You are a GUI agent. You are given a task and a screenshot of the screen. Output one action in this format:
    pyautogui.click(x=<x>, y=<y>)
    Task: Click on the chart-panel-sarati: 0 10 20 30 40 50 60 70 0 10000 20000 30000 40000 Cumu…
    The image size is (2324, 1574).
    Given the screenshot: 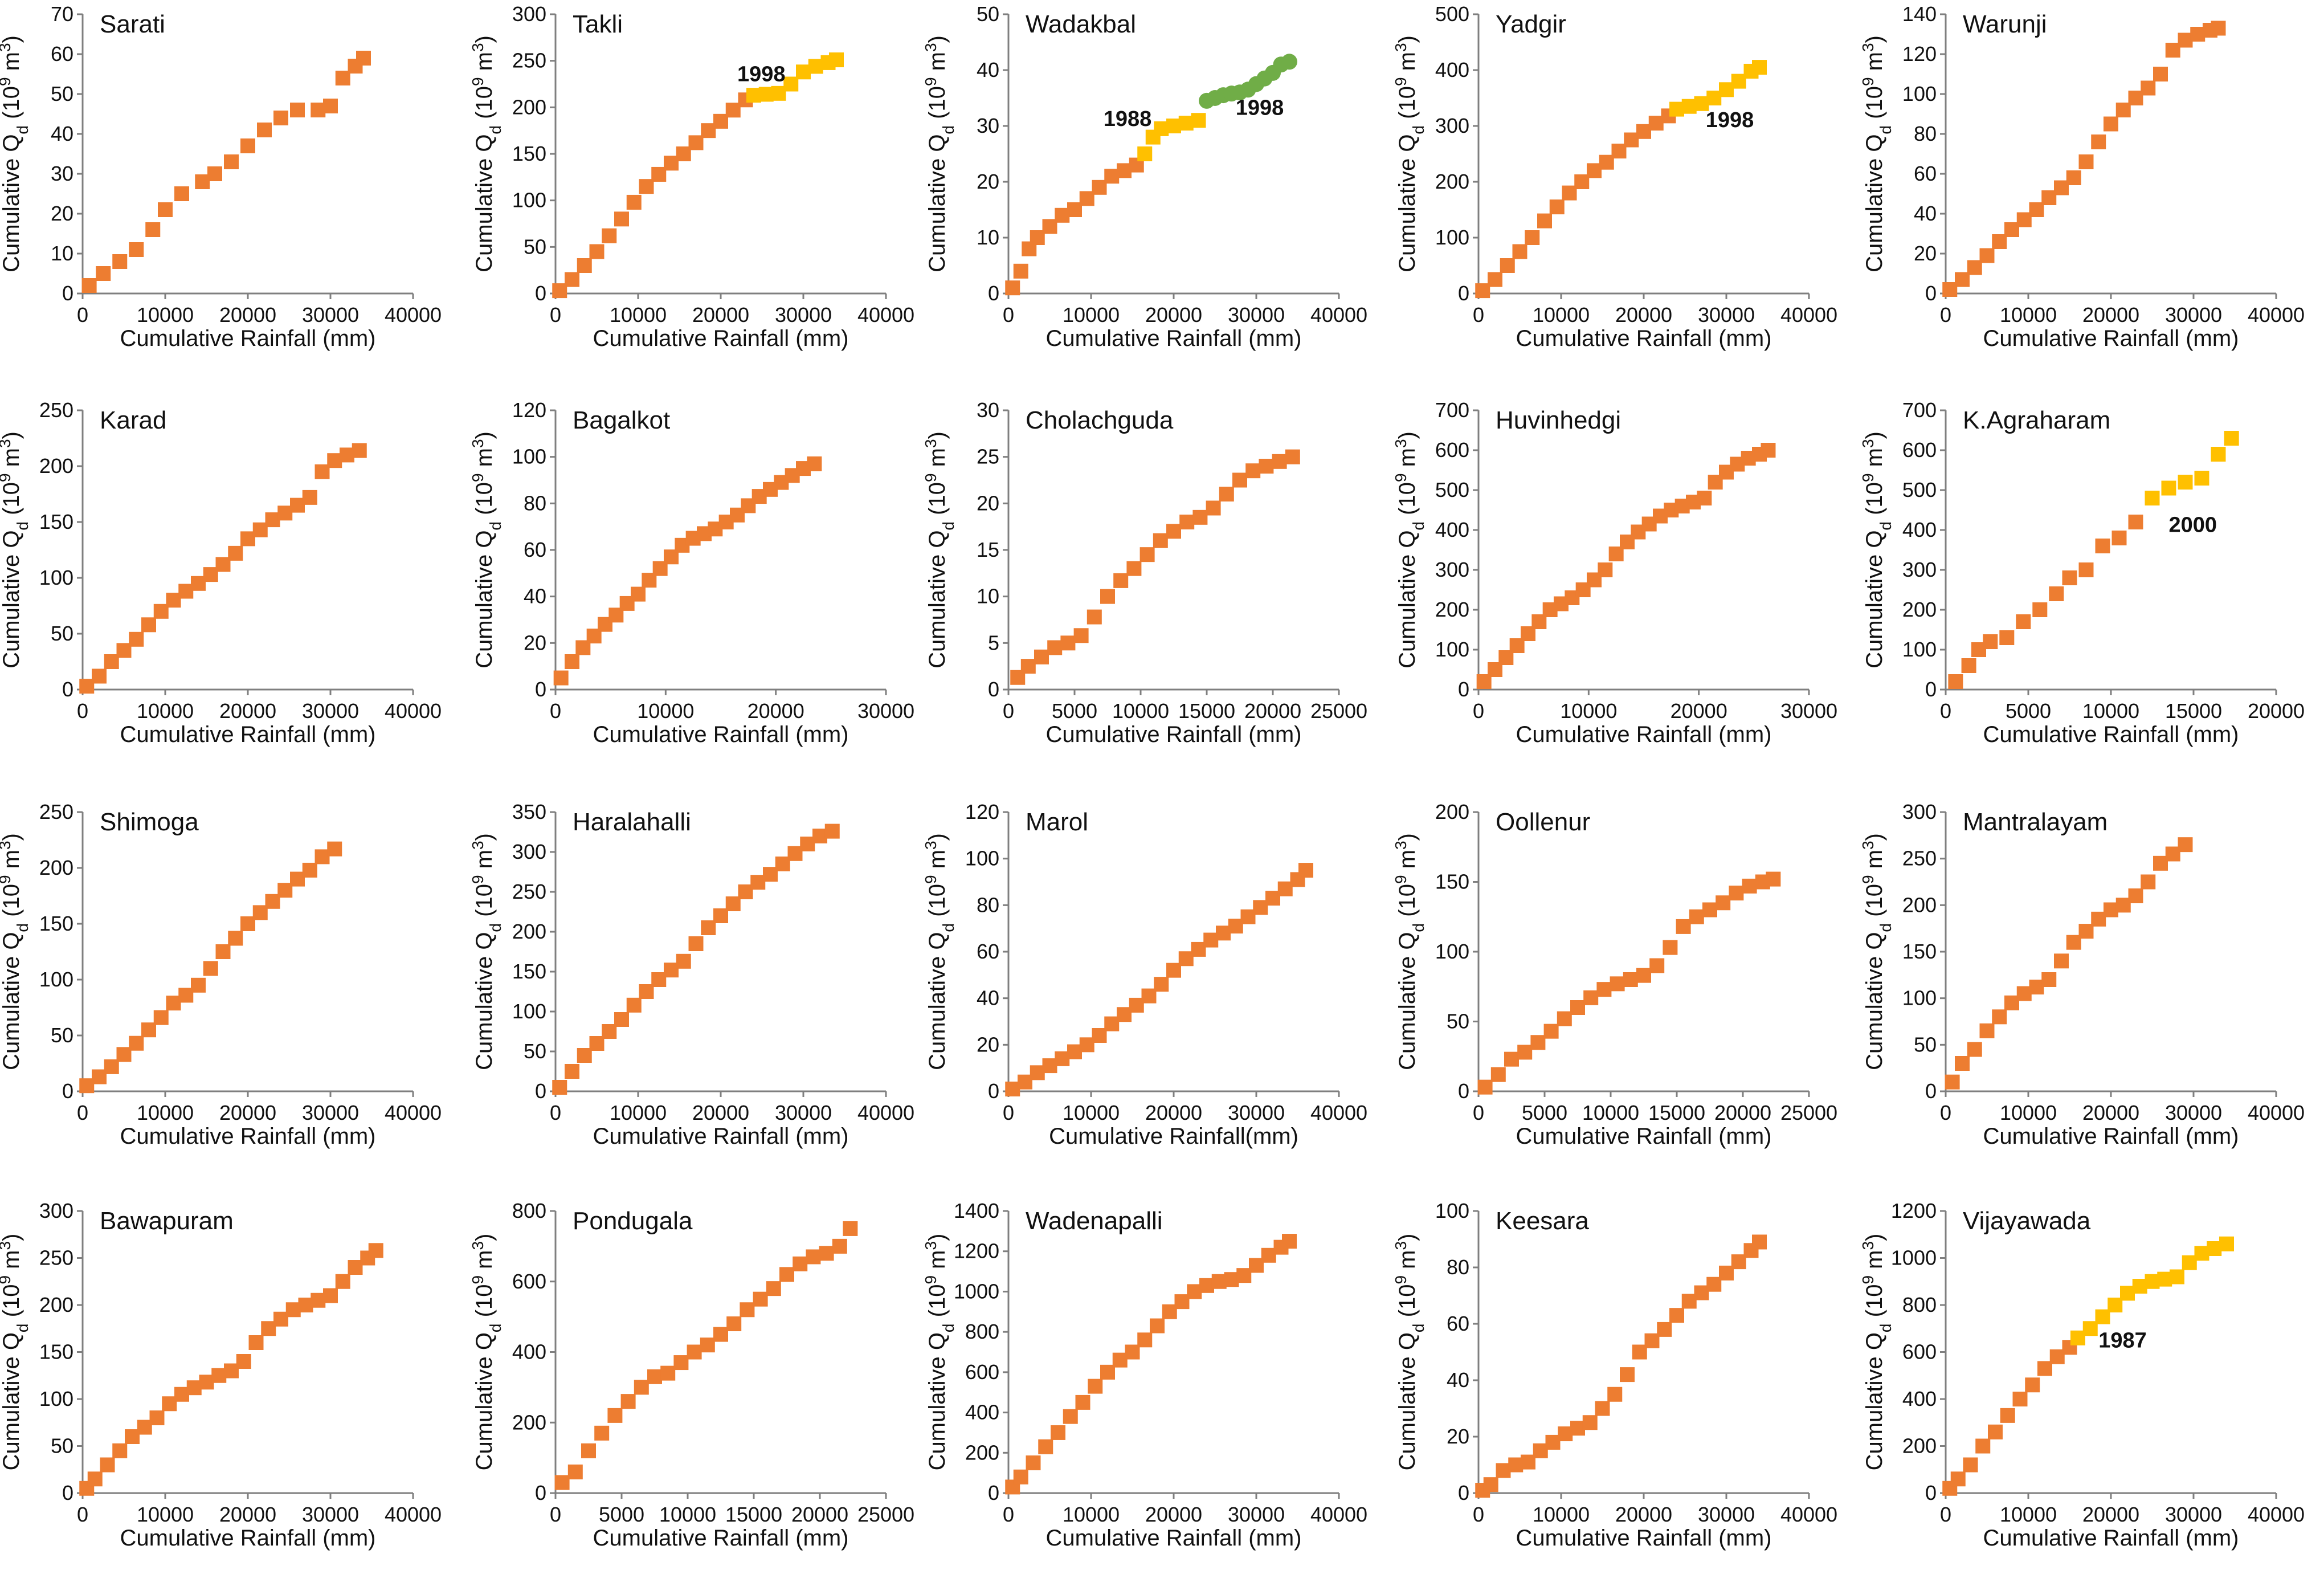 What is the action you would take?
    pyautogui.click(x=221, y=177)
    